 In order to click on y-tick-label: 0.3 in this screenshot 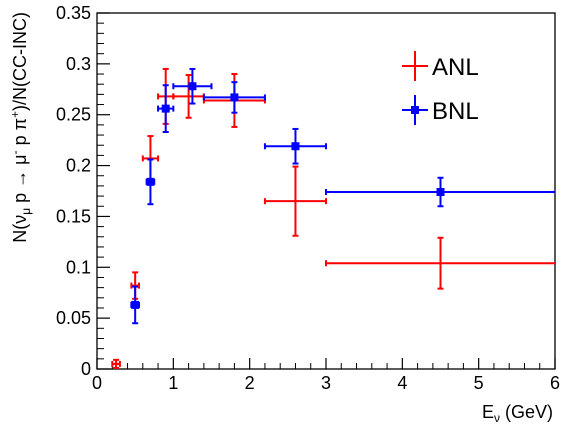, I will do `click(78, 64)`.